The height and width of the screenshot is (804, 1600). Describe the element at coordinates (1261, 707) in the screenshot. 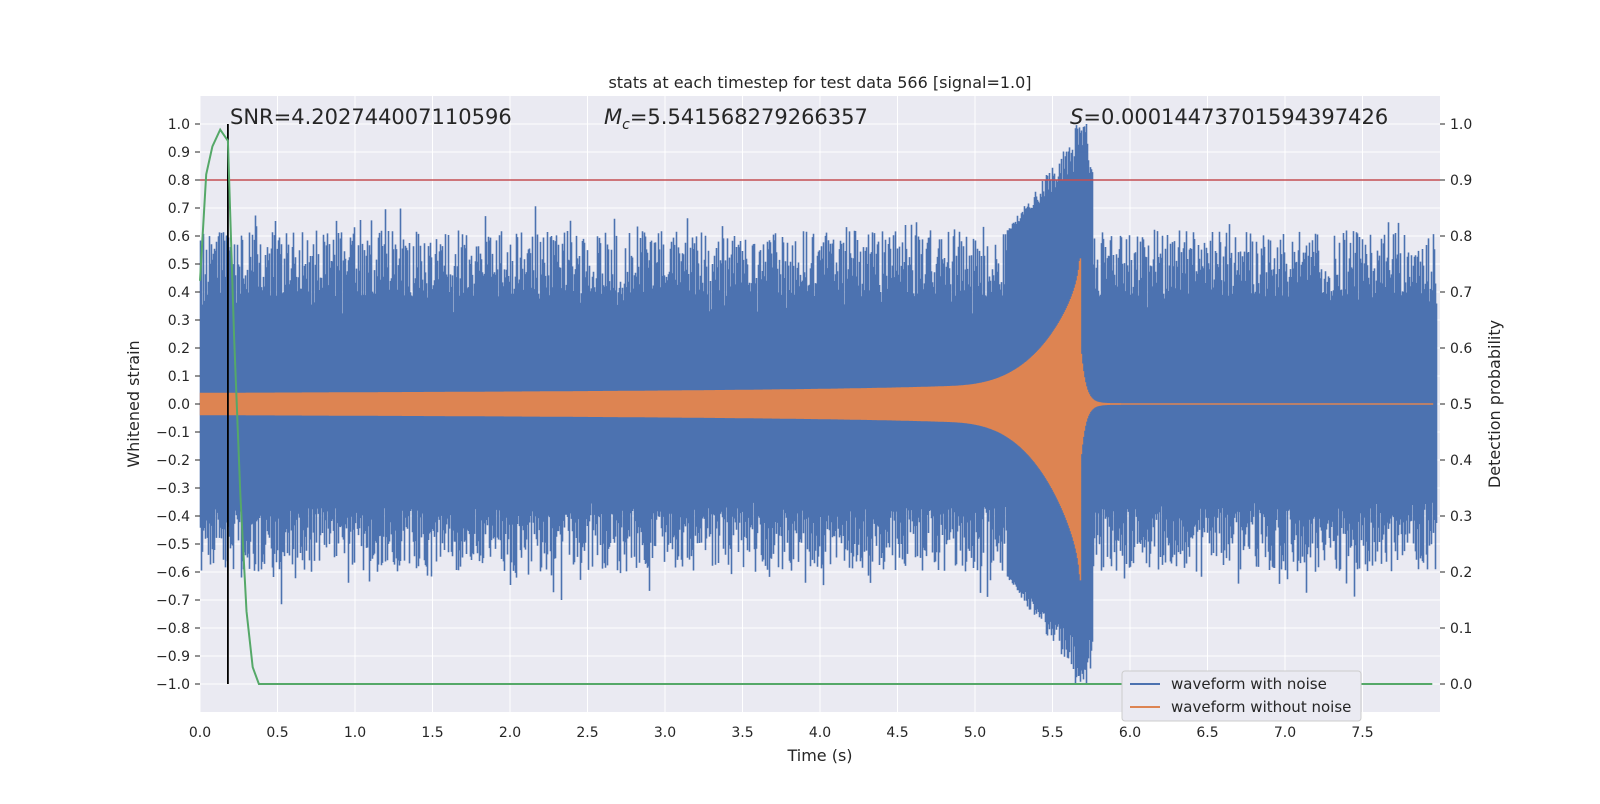

I see `legend-label-clean: waveform without noise` at that location.